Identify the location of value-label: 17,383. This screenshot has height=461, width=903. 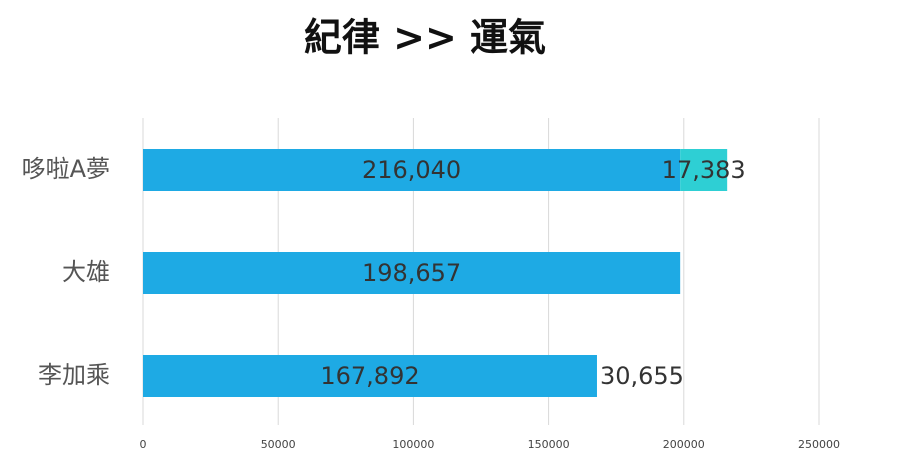
(704, 170).